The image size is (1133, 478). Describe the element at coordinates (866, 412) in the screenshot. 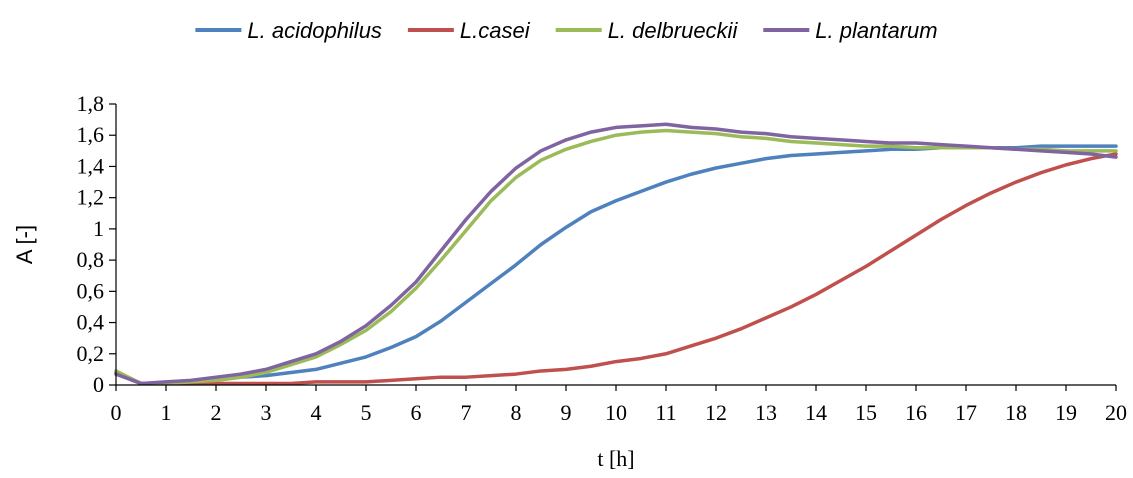

I see `x-tick-label: 15` at that location.